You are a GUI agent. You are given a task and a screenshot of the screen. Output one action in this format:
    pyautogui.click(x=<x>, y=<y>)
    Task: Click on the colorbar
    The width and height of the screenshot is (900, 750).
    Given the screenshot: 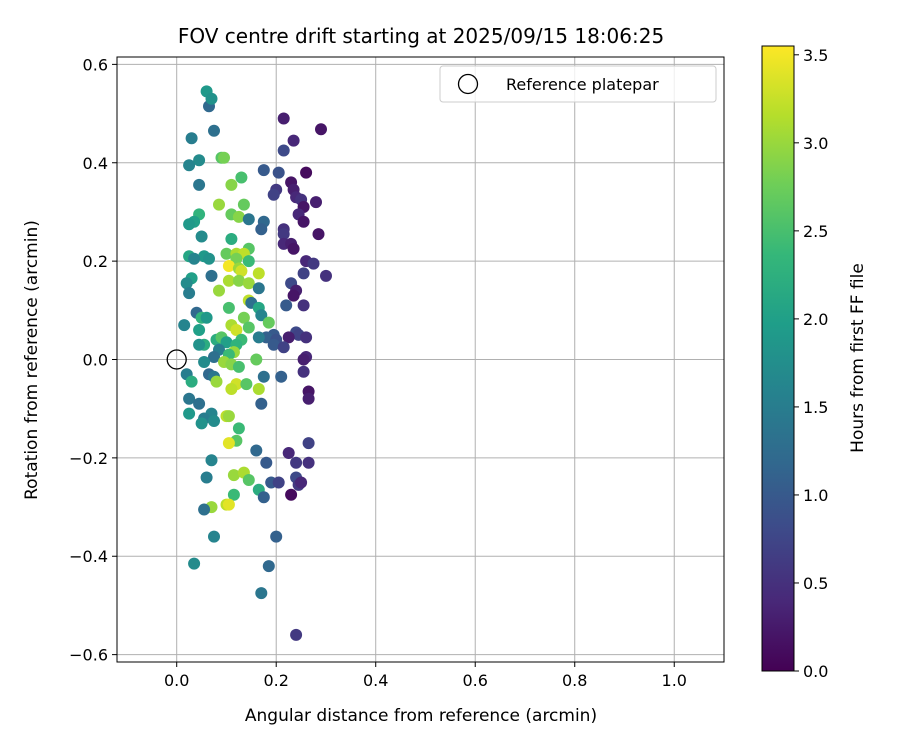 What is the action you would take?
    pyautogui.click(x=778, y=358)
    